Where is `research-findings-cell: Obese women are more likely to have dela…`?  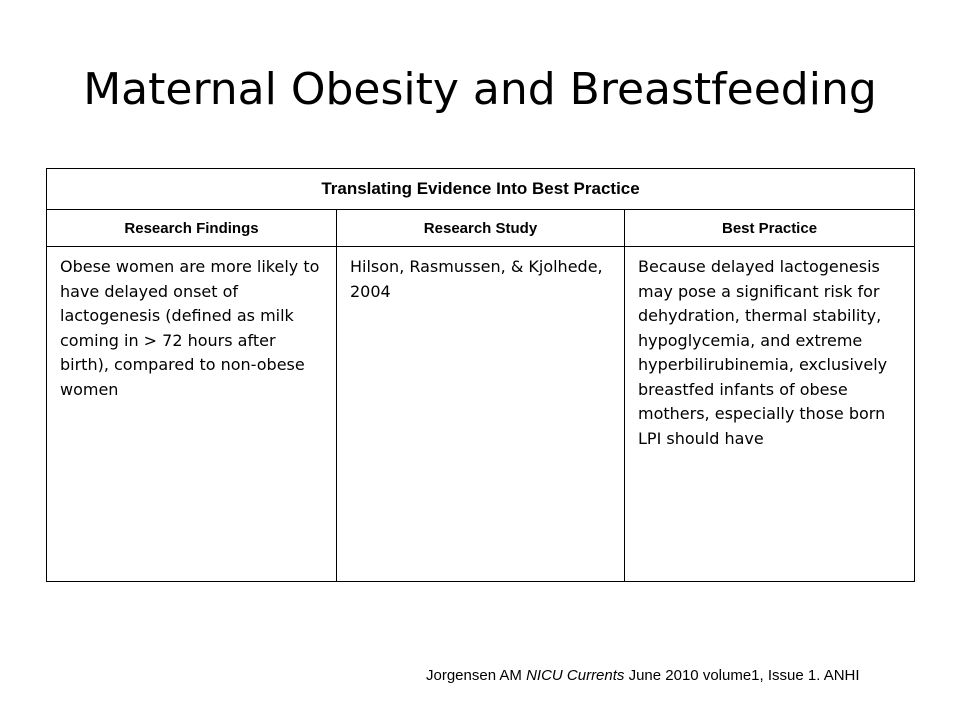 research-findings-cell: Obese women are more likely to have dela… is located at coordinates (191, 414).